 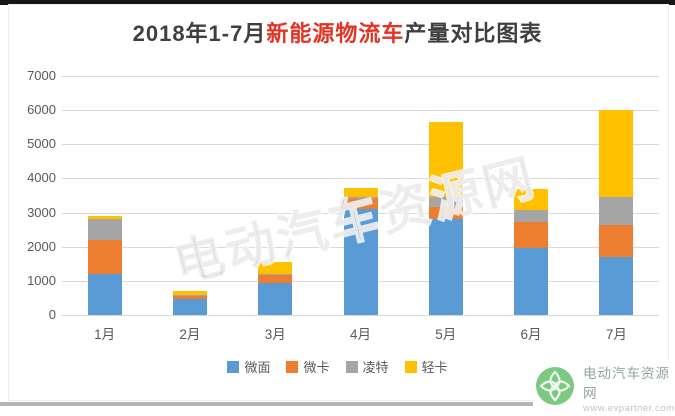 What do you see at coordinates (626, 383) in the screenshot?
I see `evpartner-logo-name: 电动汽车资源网` at bounding box center [626, 383].